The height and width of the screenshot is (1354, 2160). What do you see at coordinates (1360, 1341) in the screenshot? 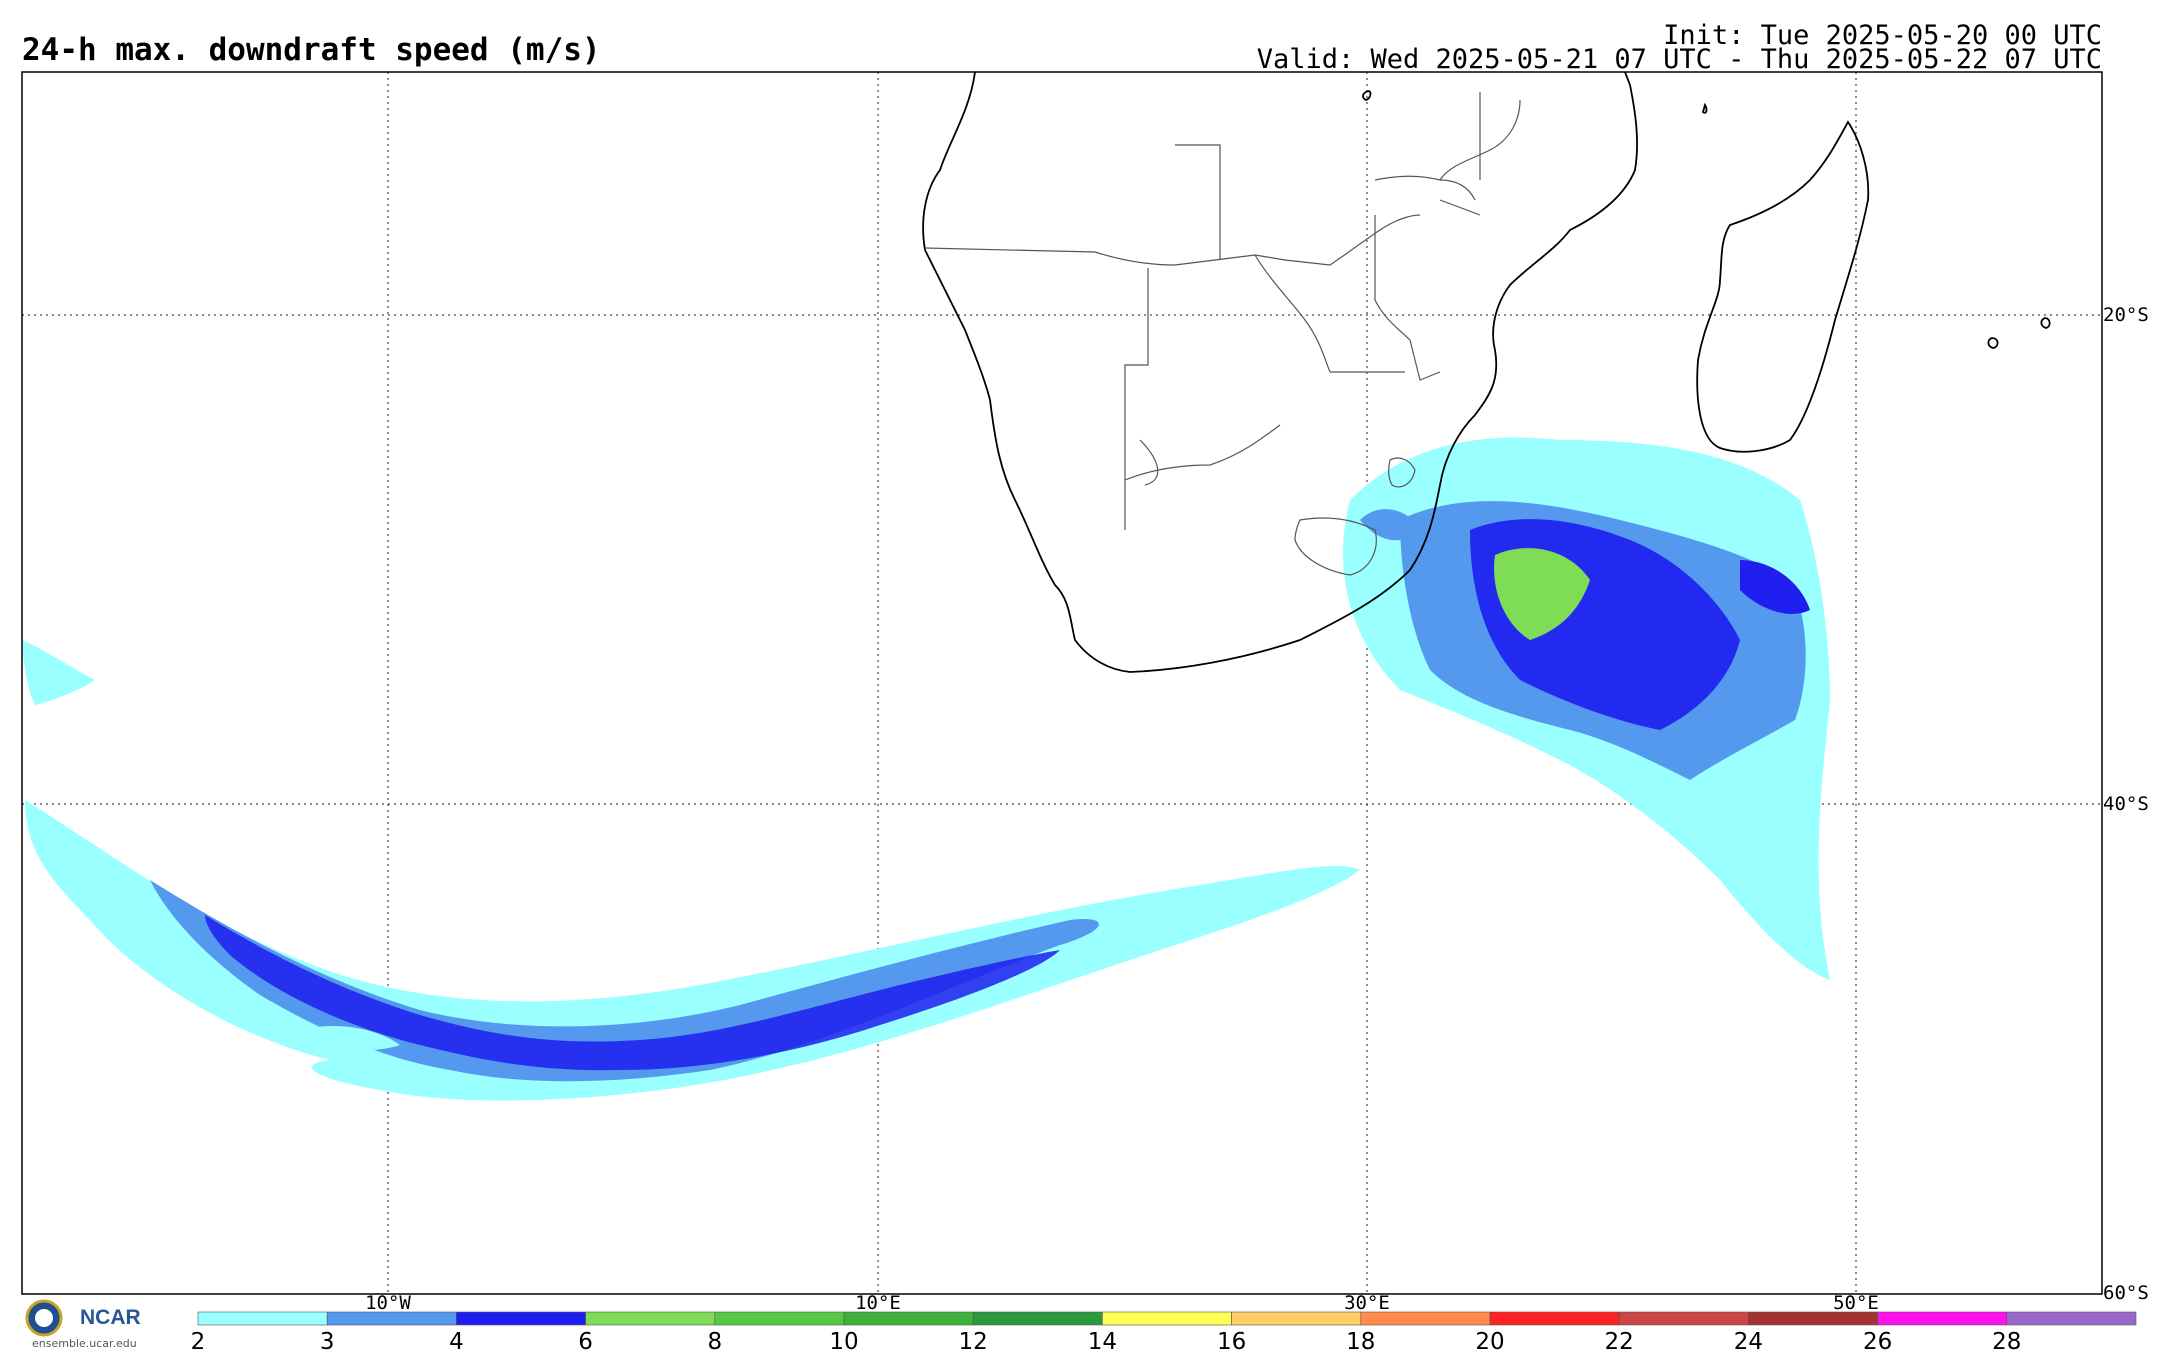
I see `colorbar-tick-label: 18` at bounding box center [1360, 1341].